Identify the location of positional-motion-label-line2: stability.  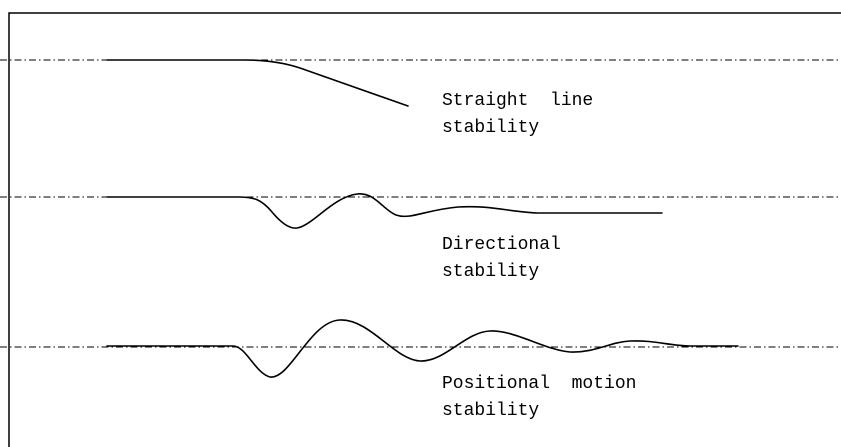
(491, 411).